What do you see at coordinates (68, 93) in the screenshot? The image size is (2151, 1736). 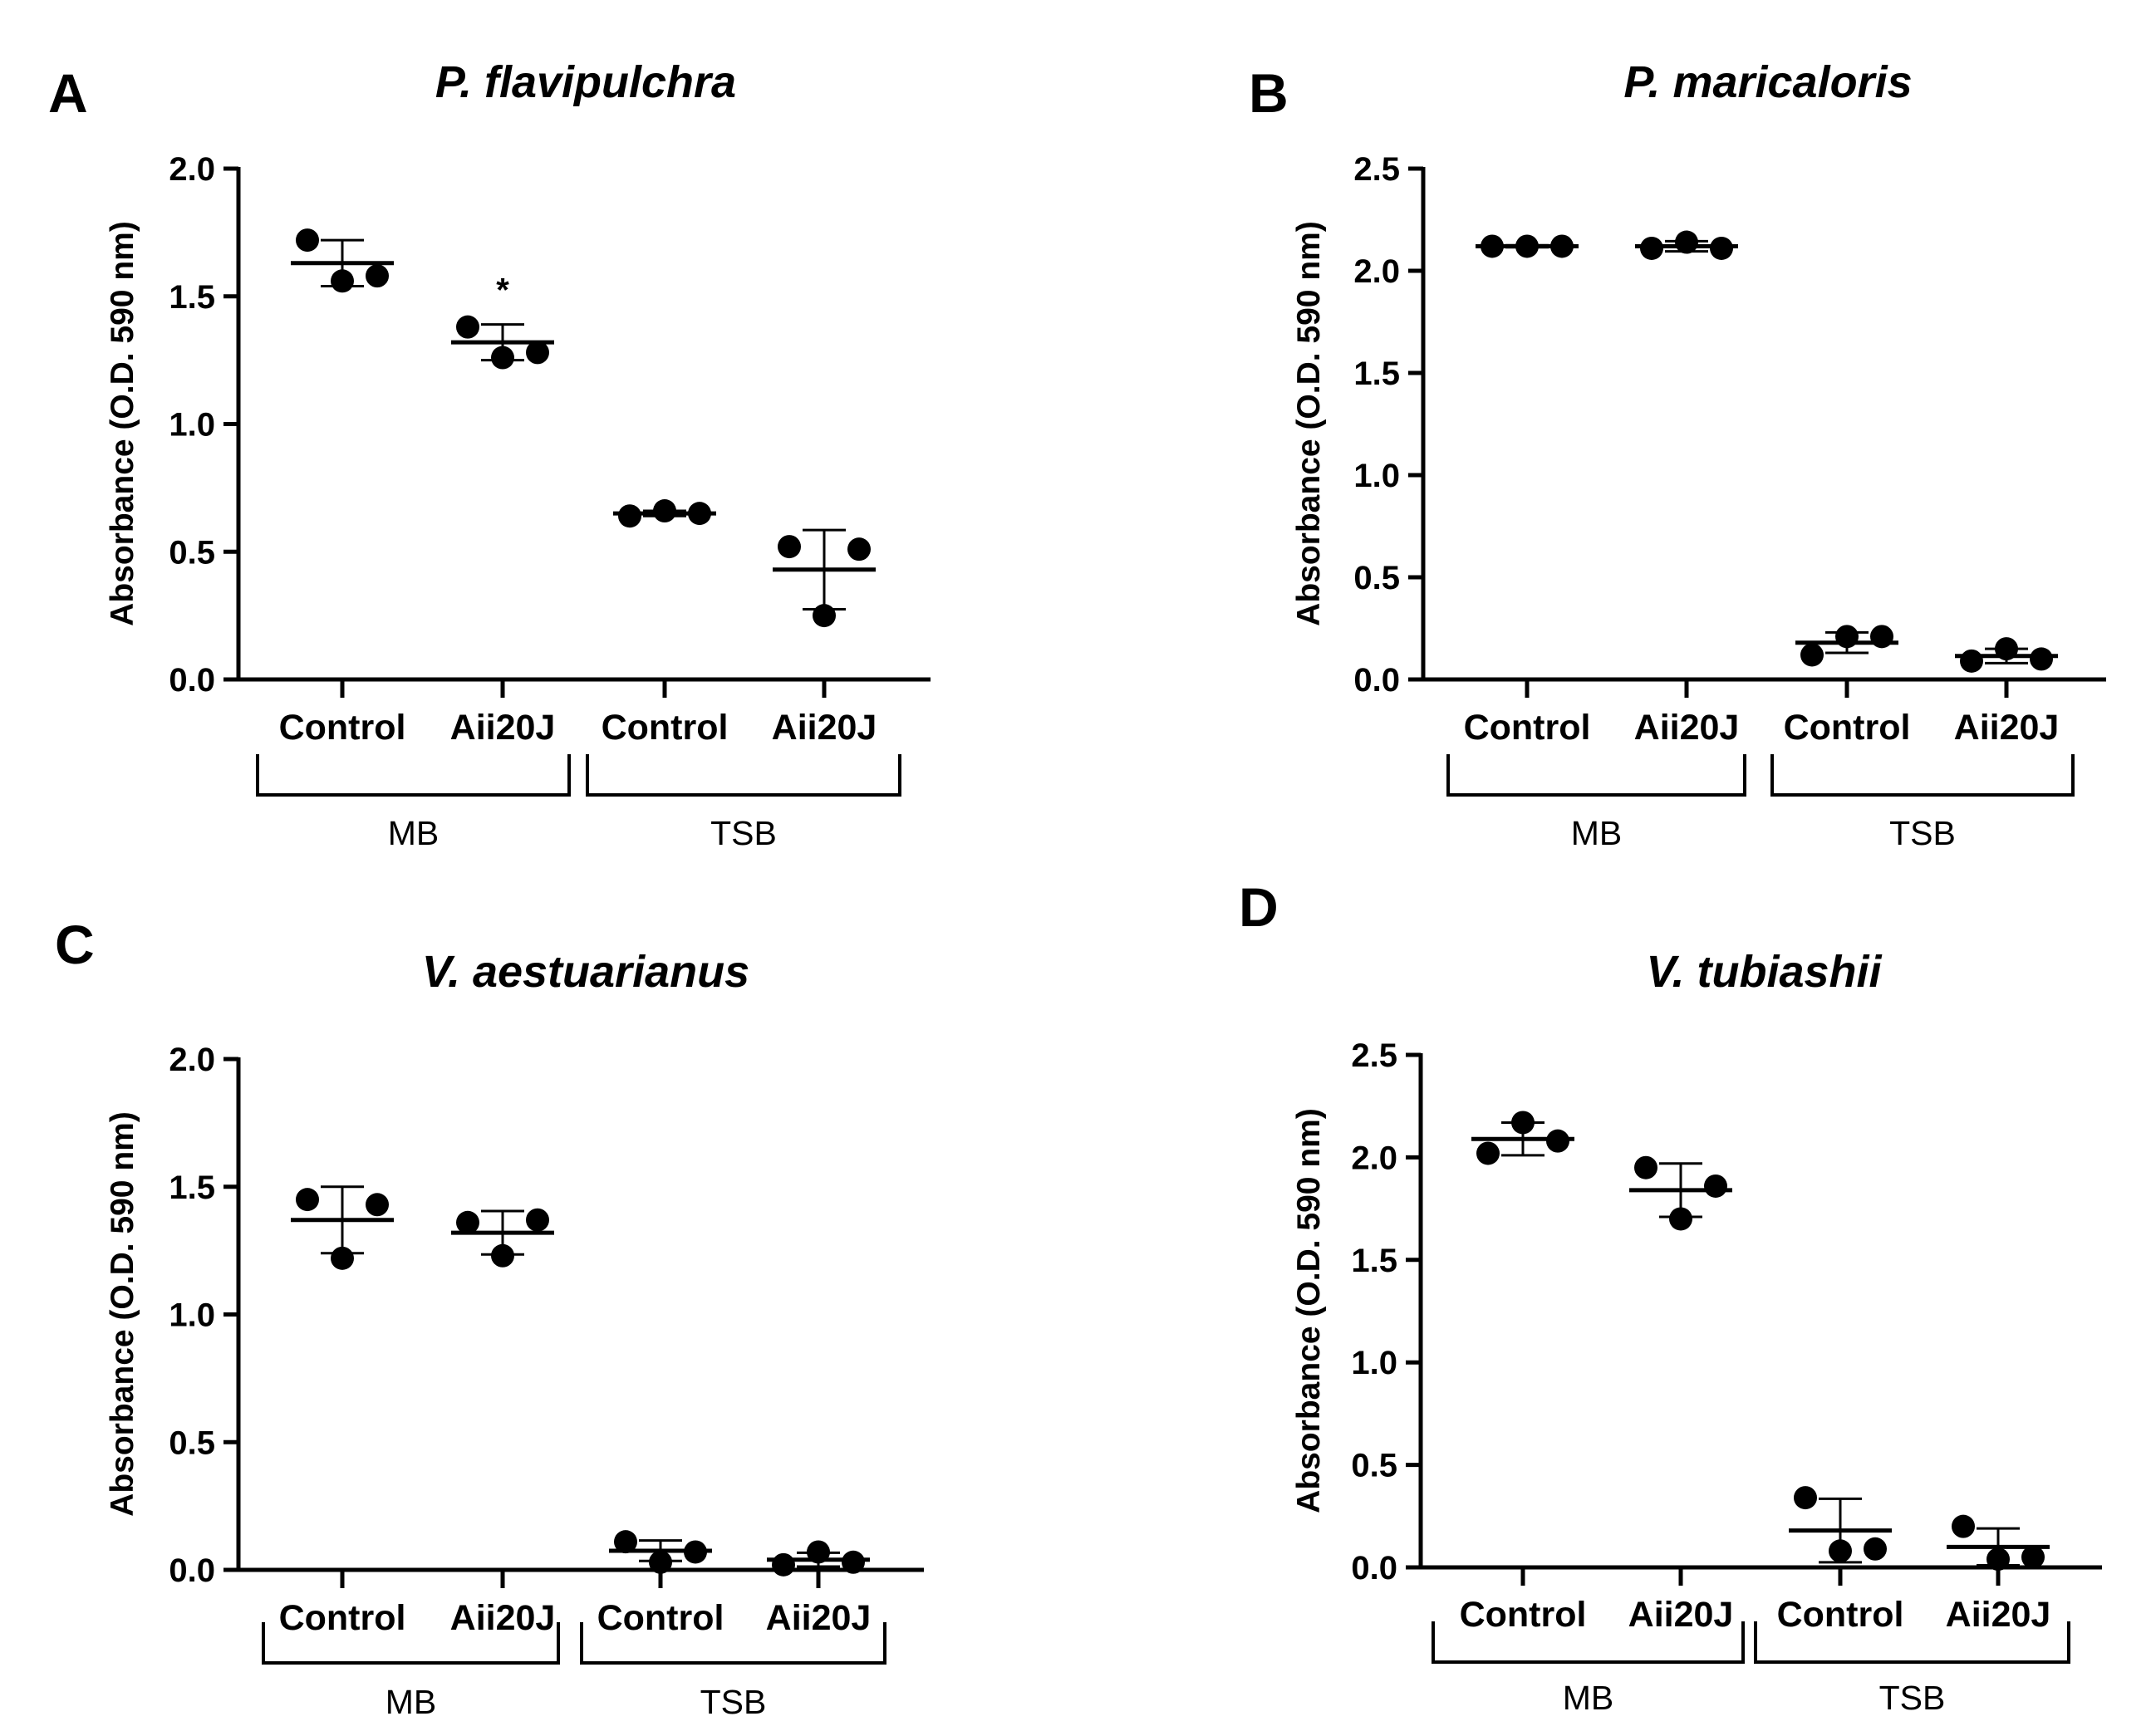 I see `panel-letter: A` at bounding box center [68, 93].